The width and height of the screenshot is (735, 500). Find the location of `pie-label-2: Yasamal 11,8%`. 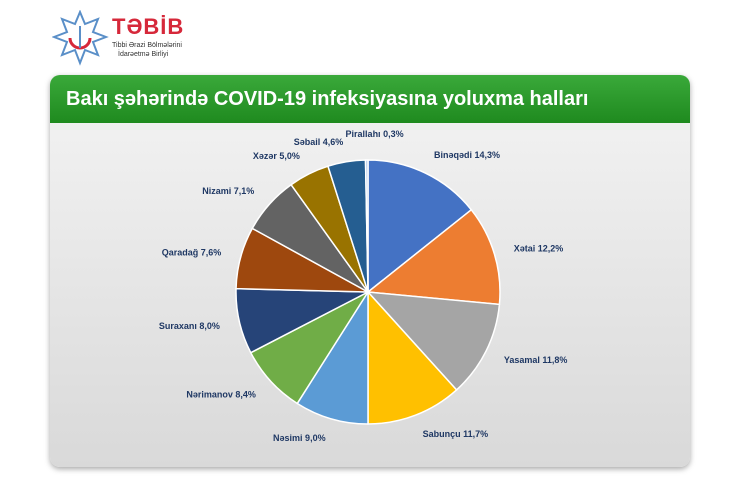

pie-label-2: Yasamal 11,8% is located at coordinates (536, 360).